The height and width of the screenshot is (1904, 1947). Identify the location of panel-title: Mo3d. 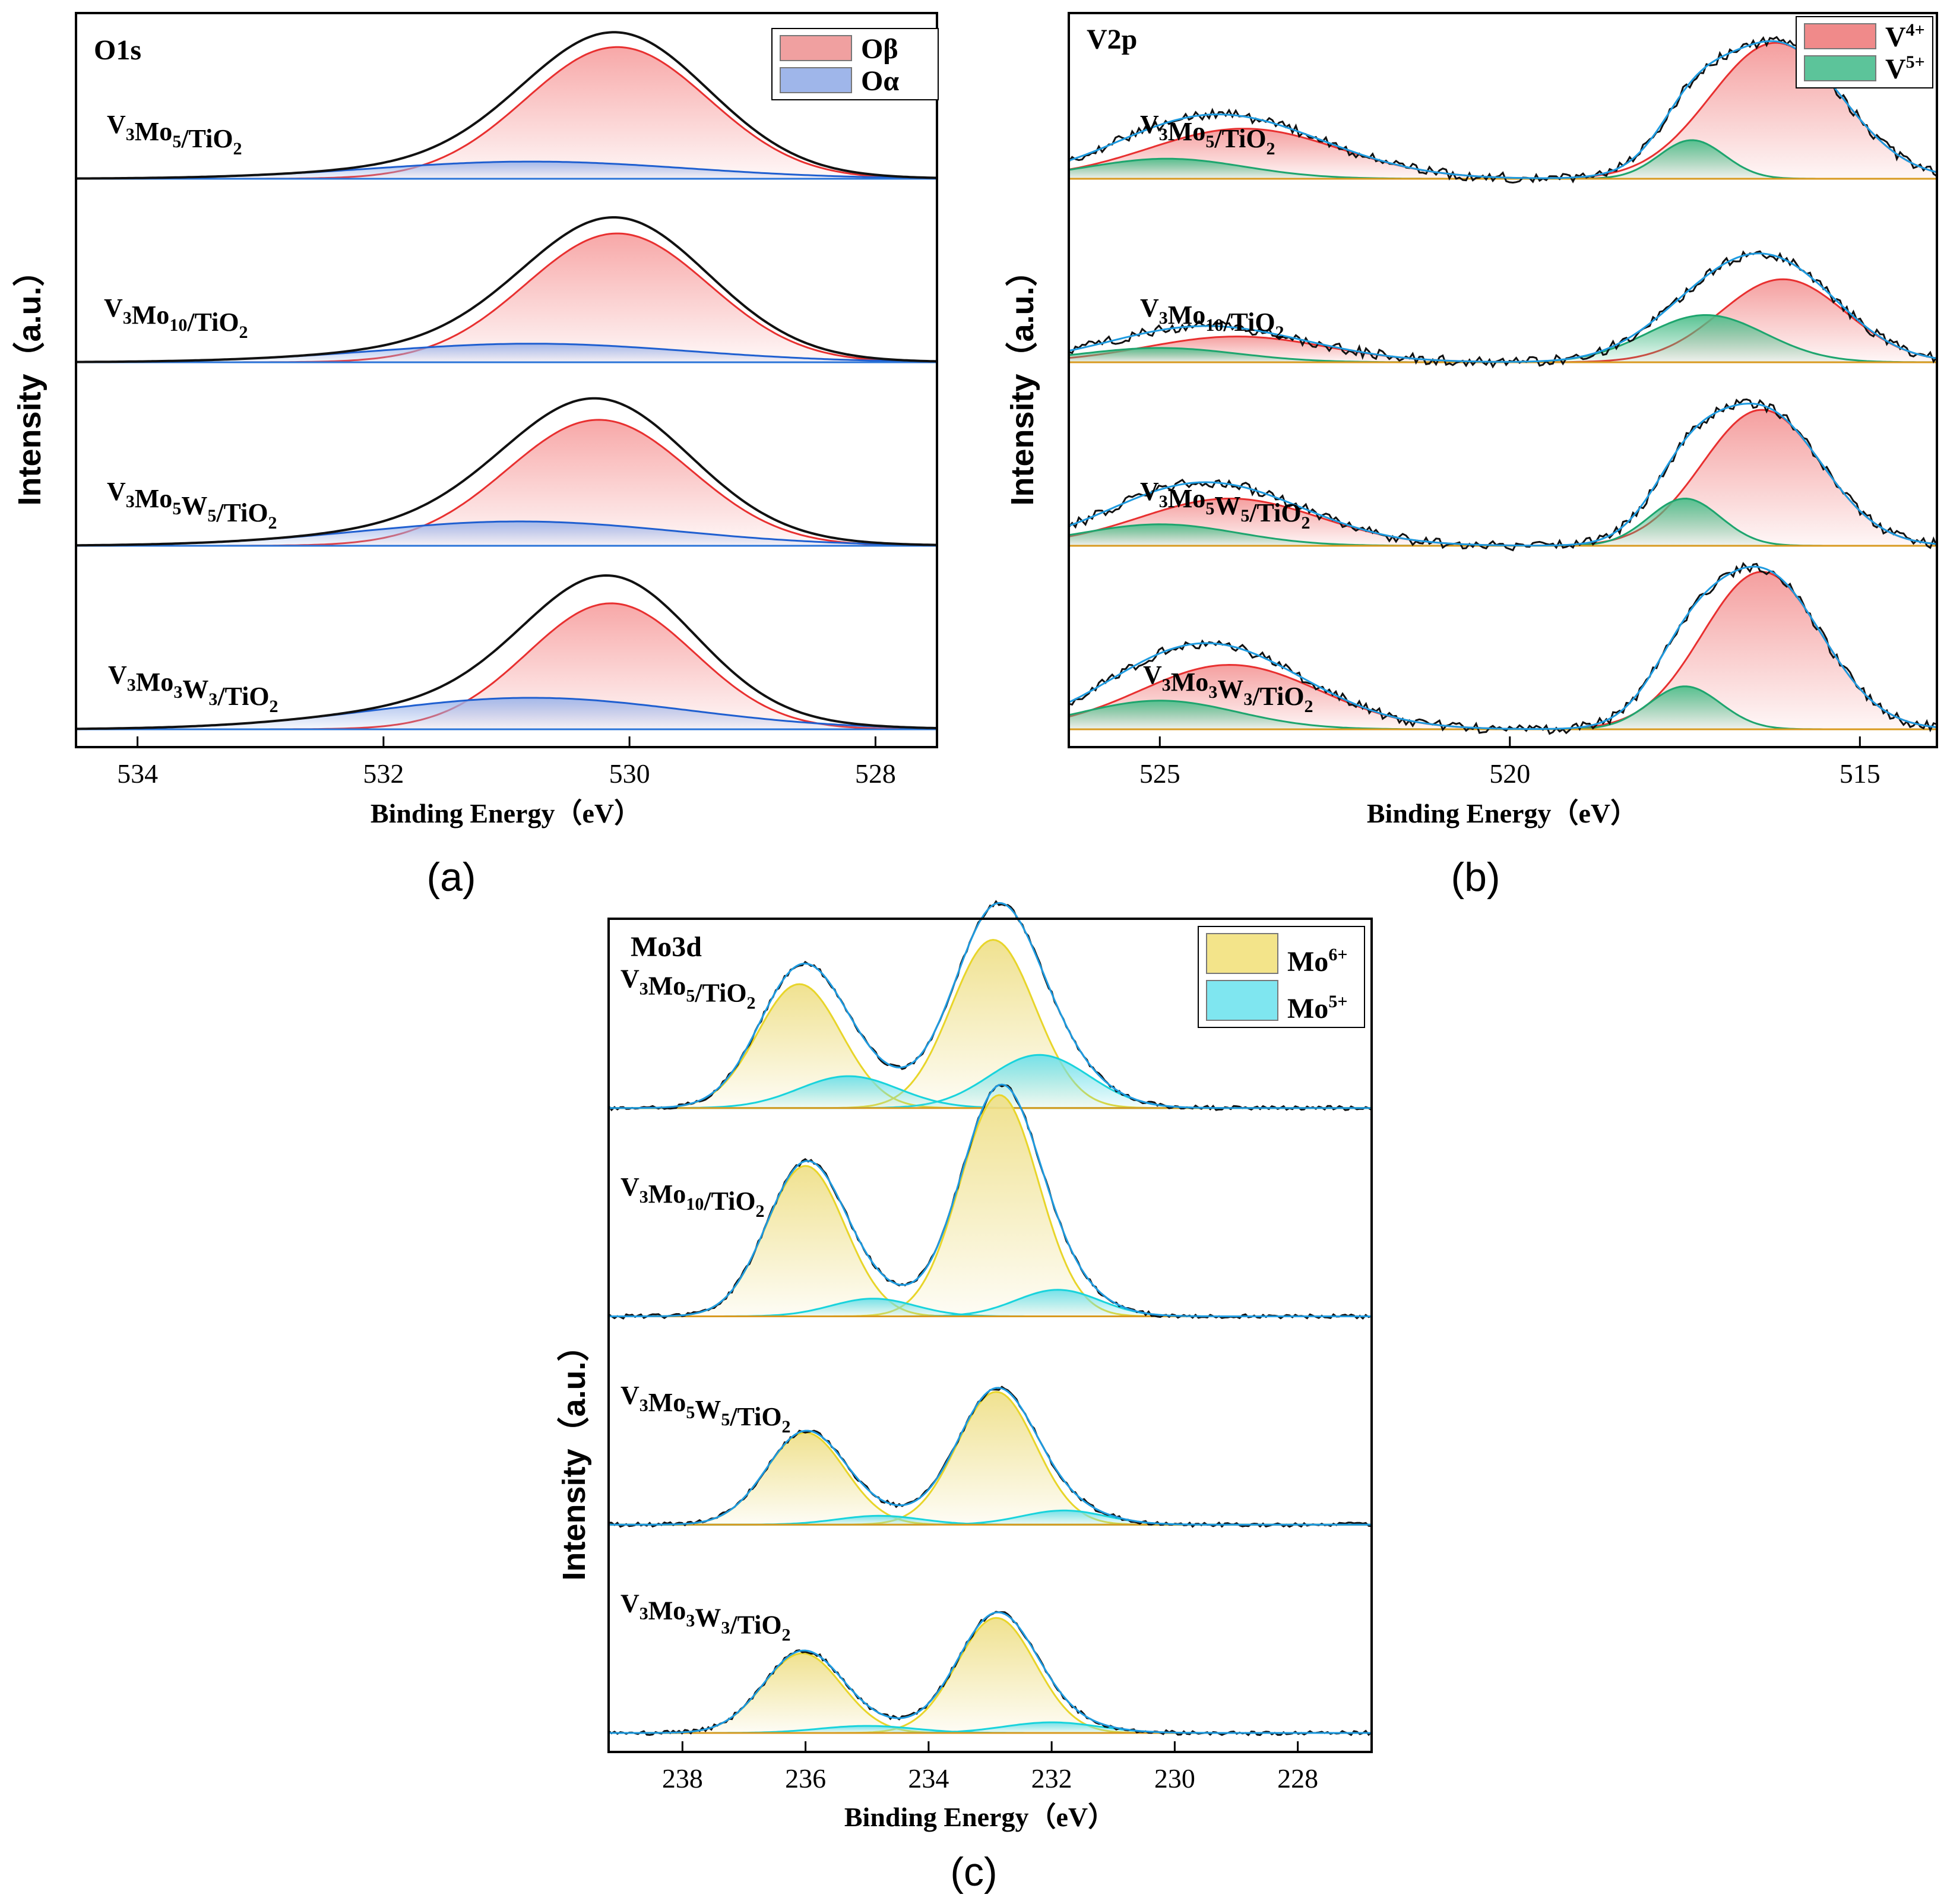
(666, 947).